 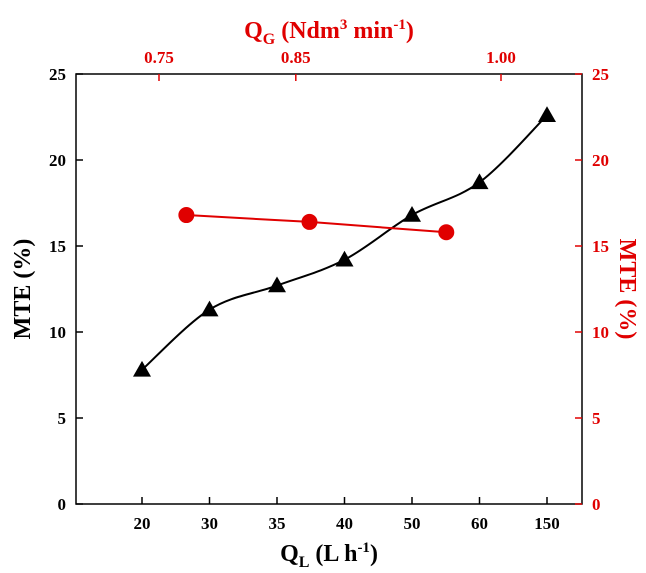 What do you see at coordinates (600, 74) in the screenshot?
I see `right-tick-label: 25` at bounding box center [600, 74].